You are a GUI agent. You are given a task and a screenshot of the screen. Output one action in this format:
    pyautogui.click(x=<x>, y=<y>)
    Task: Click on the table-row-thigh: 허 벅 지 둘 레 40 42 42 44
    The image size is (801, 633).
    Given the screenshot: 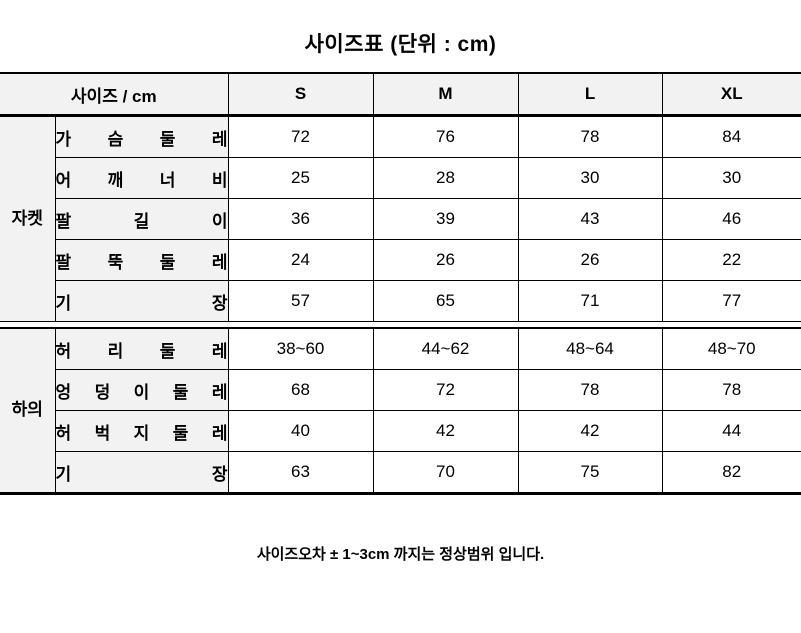 What is the action you would take?
    pyautogui.click(x=400, y=431)
    